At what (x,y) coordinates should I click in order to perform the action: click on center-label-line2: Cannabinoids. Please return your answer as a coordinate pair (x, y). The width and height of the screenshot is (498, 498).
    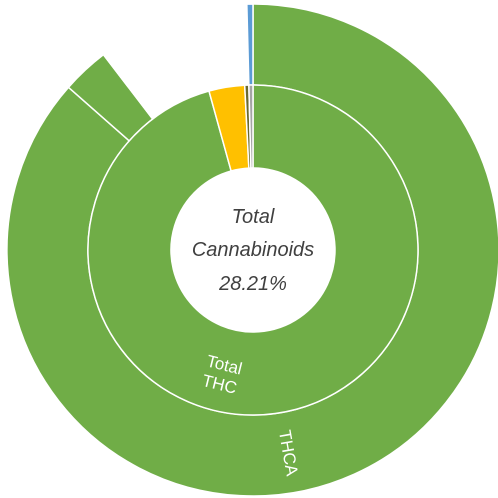
    Looking at the image, I should click on (253, 250).